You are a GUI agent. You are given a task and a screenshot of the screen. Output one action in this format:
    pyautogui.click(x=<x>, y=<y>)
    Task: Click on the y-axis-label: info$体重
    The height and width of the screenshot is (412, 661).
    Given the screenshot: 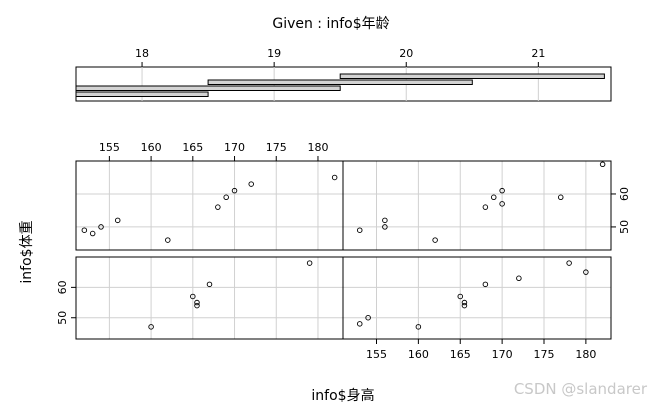 What is the action you would take?
    pyautogui.click(x=27, y=251)
    